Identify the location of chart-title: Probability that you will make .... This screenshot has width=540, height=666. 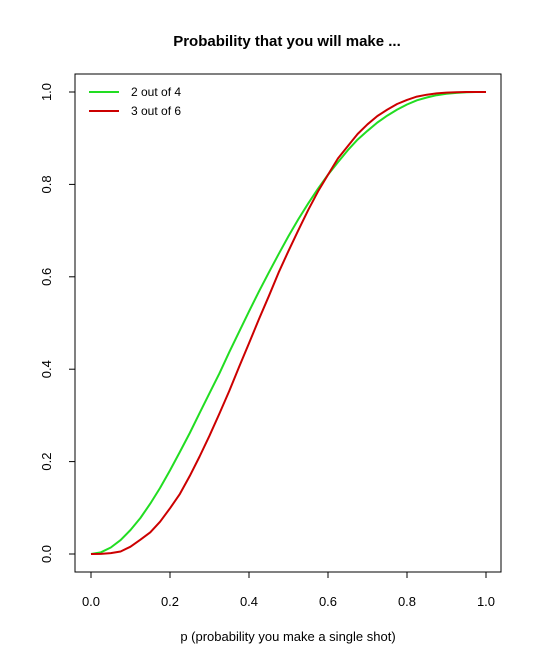
(287, 41).